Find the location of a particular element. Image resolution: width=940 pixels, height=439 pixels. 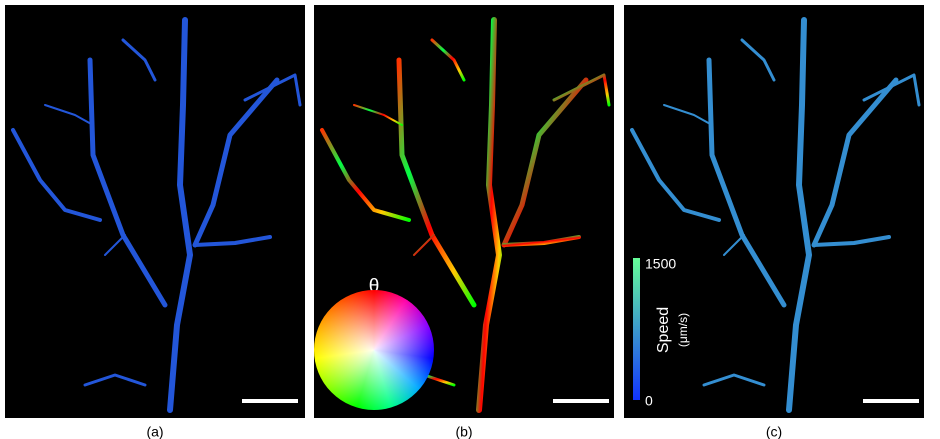

colorbar is located at coordinates (636, 329).